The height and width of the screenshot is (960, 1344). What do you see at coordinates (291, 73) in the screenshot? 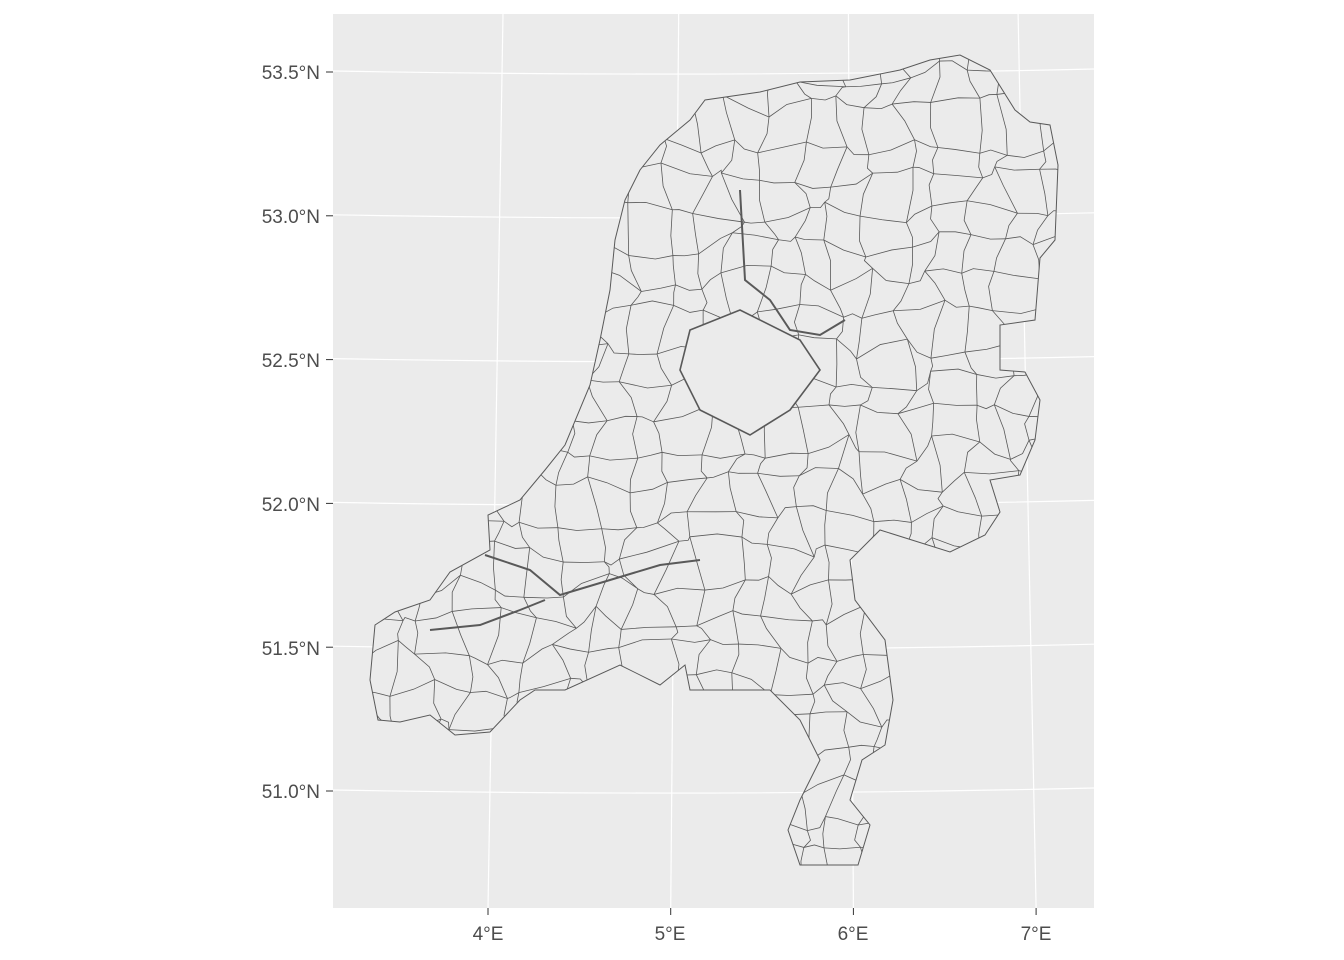
I see `y-tick-label: 53.5°N` at bounding box center [291, 73].